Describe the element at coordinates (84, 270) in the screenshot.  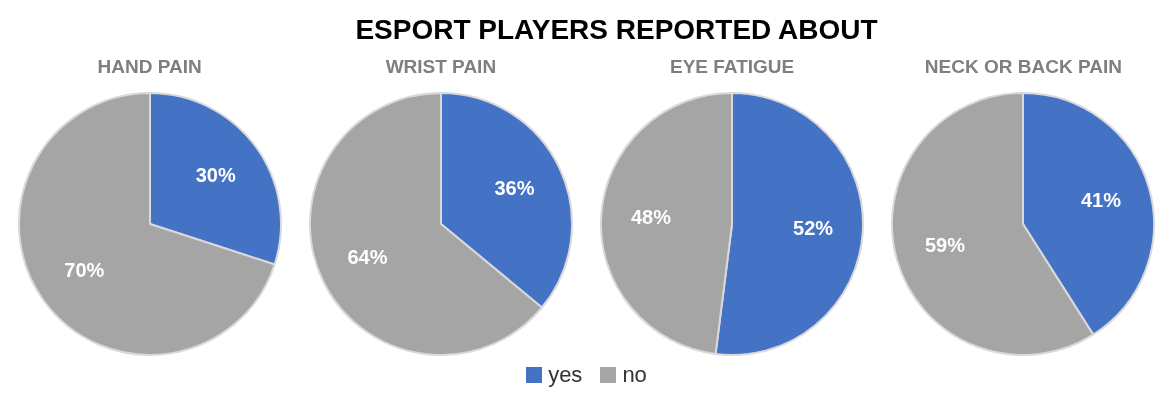
I see `data-label: 70%` at that location.